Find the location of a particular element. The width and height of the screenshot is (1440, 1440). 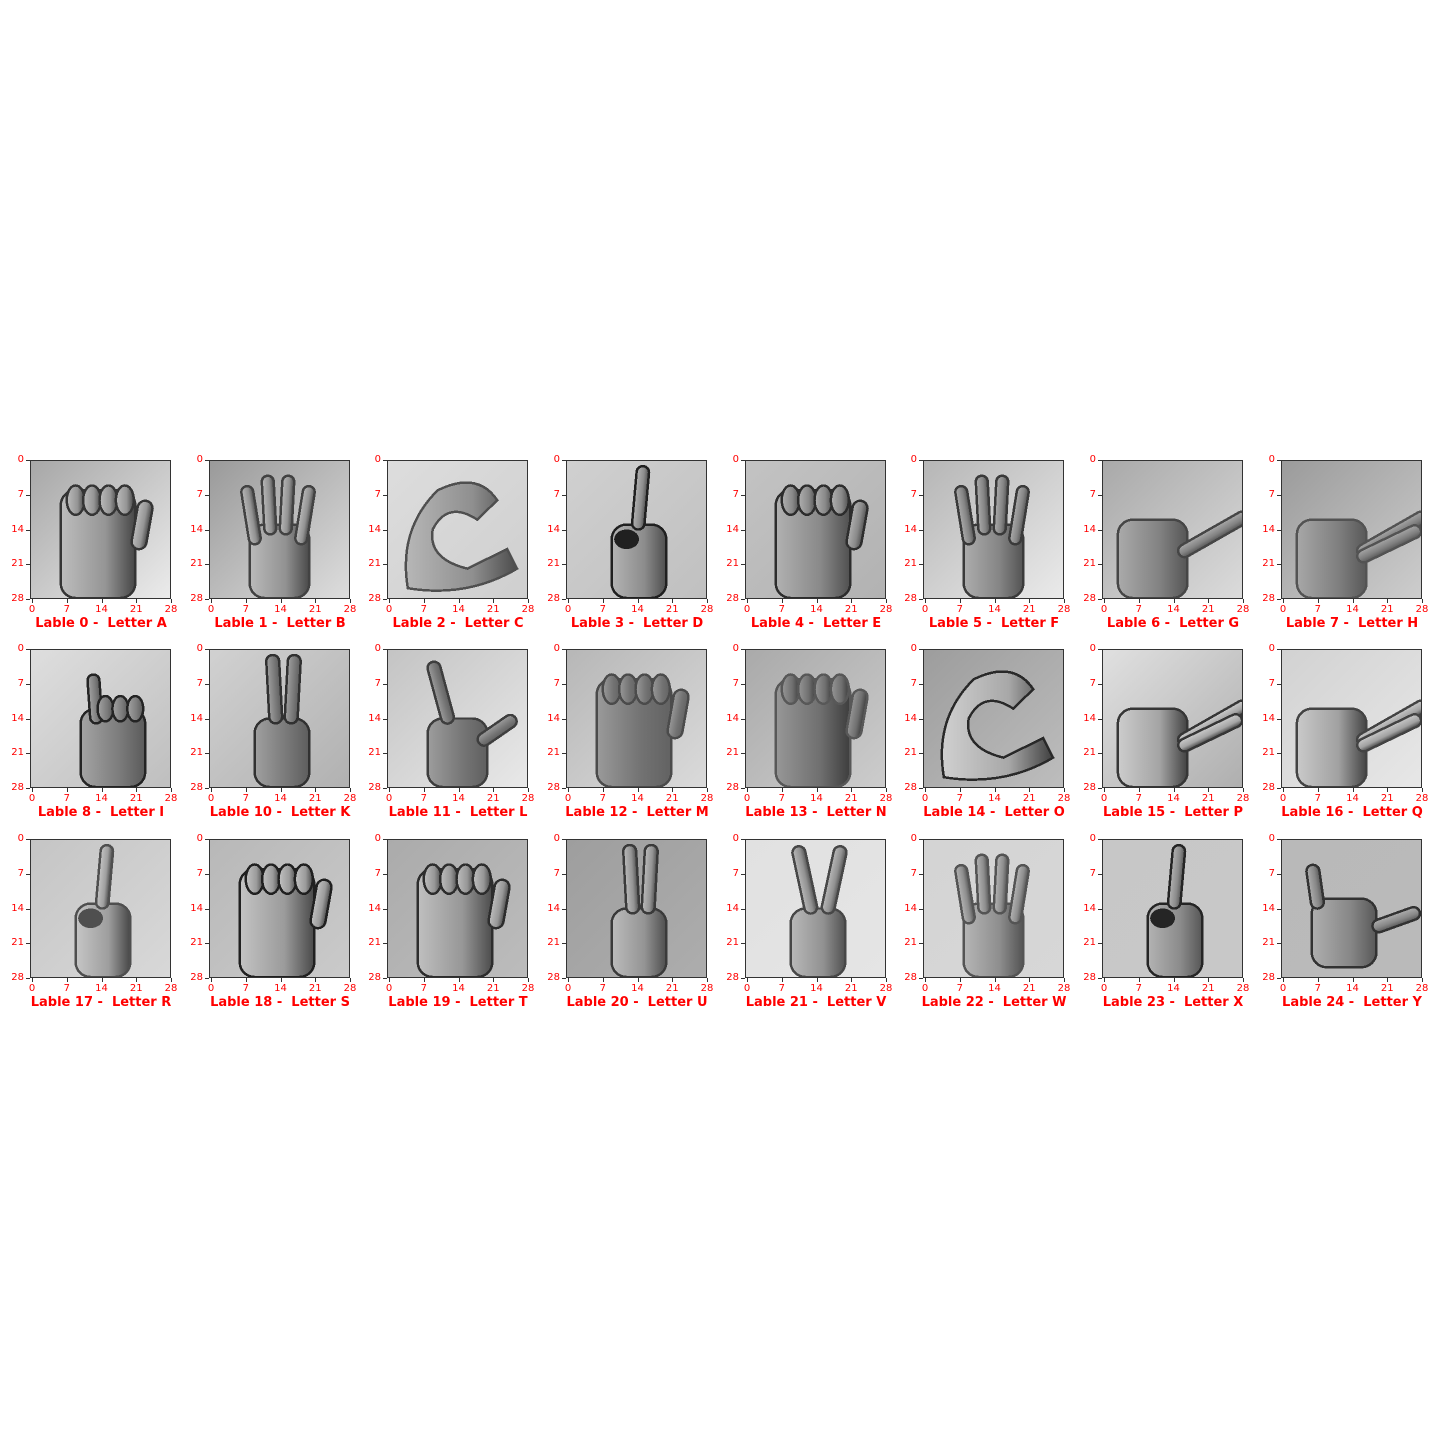

panel-caption: Lable 21 - Letter V is located at coordinates (816, 1002).